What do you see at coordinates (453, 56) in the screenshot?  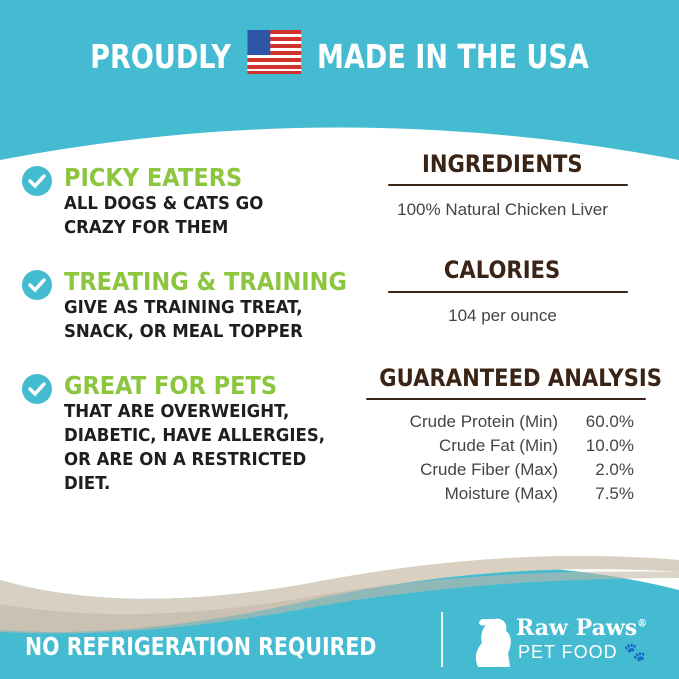 I see `header-text-made-in-usa: MADE IN THE USA` at bounding box center [453, 56].